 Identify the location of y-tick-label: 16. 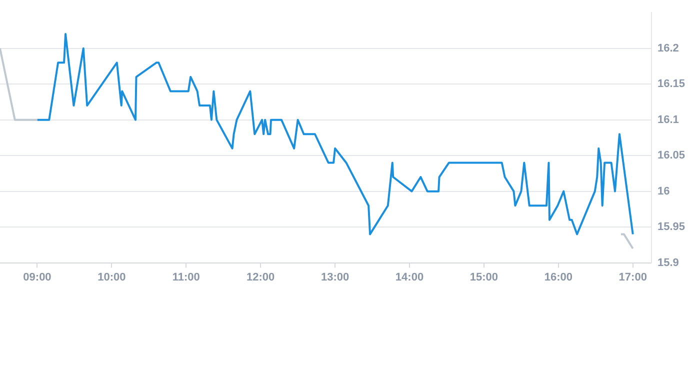
(663, 191).